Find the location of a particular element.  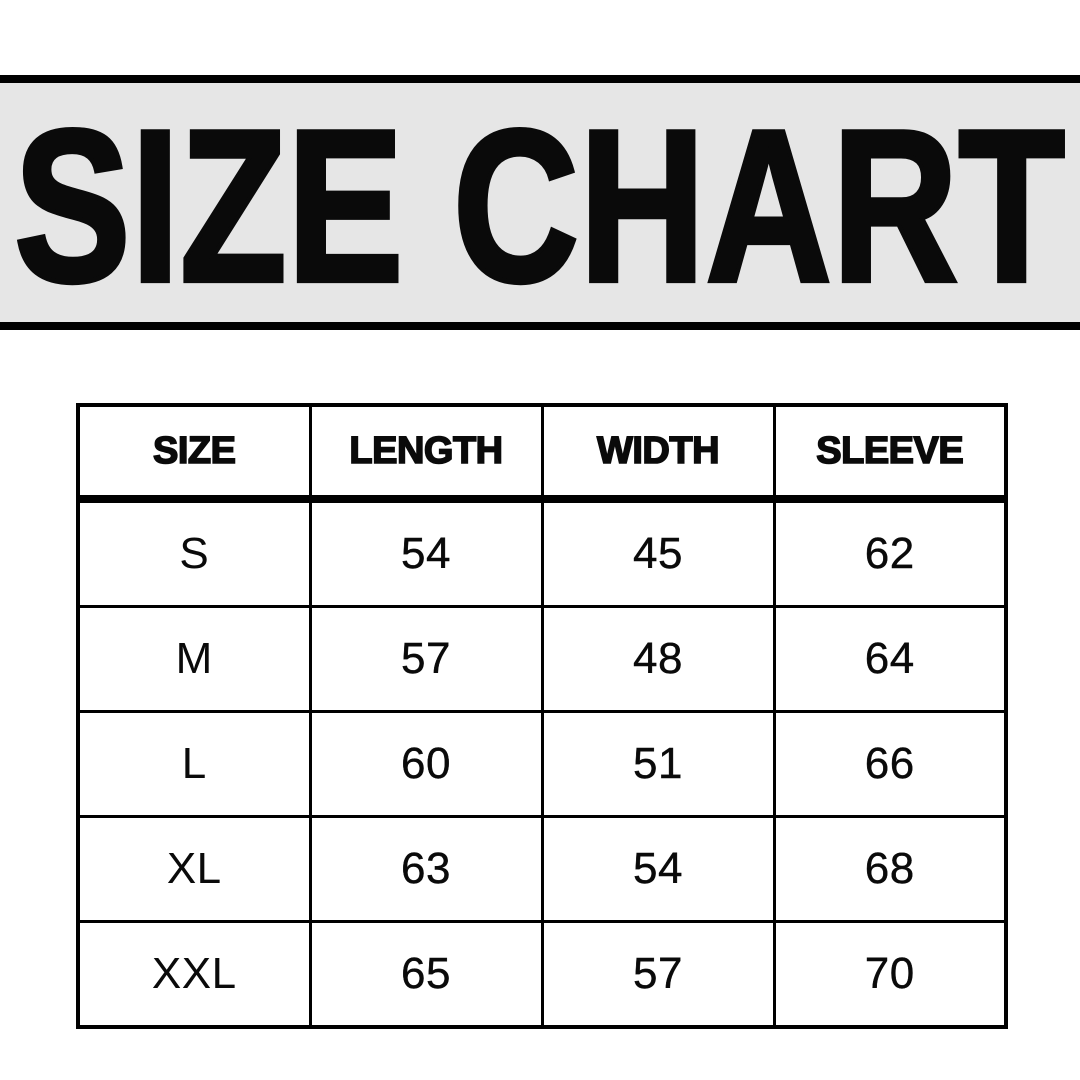

column-header-sleeve: SLEEVE is located at coordinates (890, 453).